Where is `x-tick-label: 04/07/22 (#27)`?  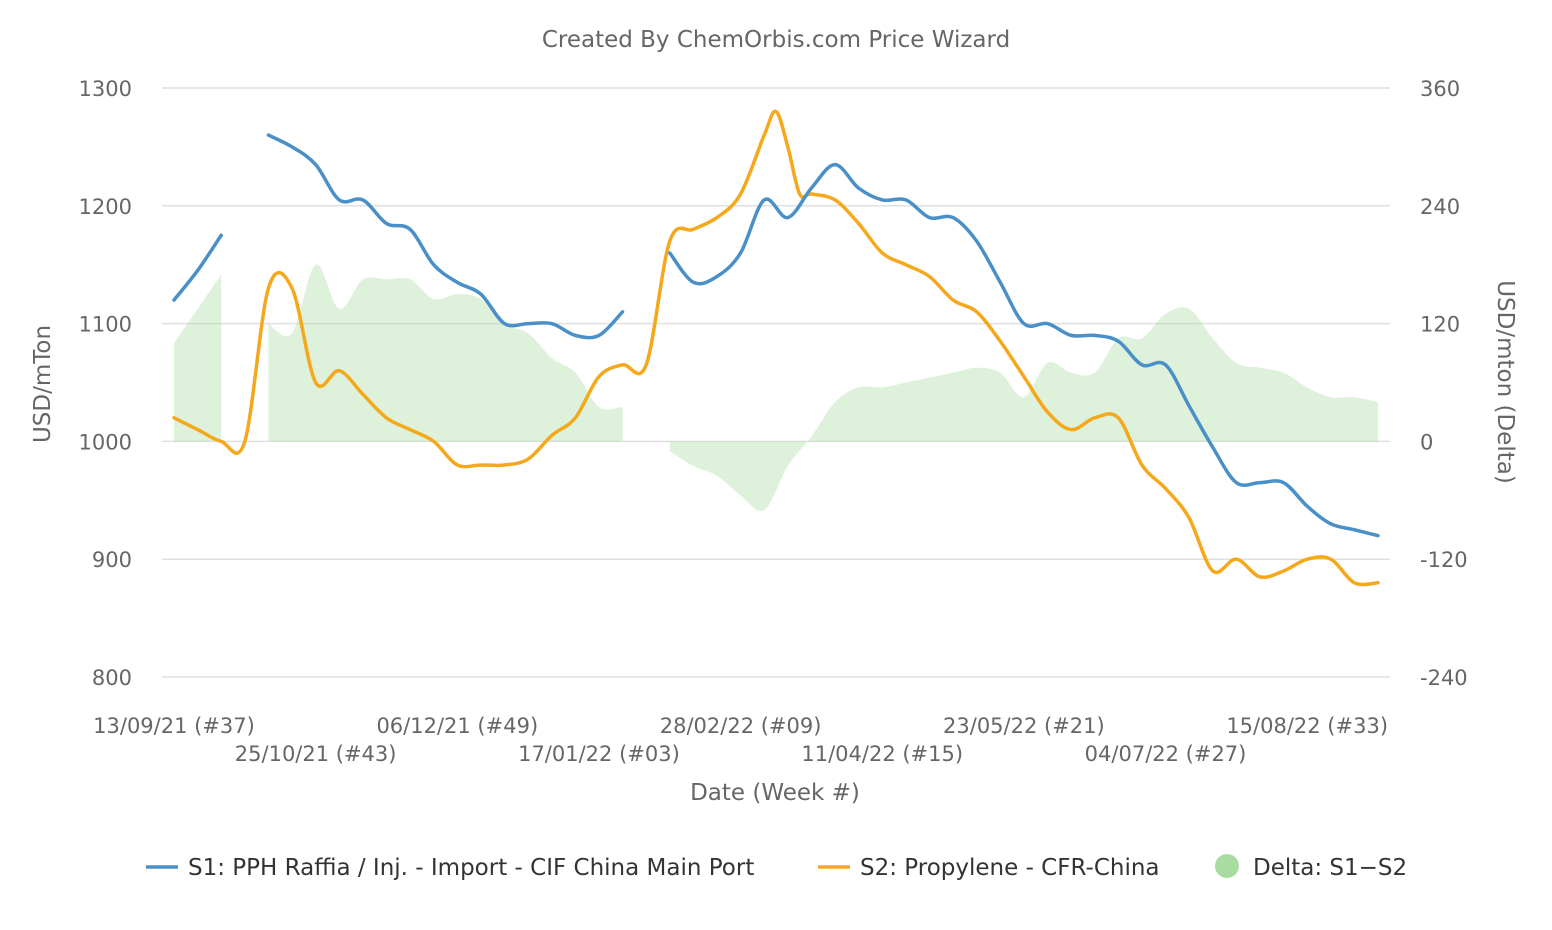 x-tick-label: 04/07/22 (#27) is located at coordinates (1166, 754).